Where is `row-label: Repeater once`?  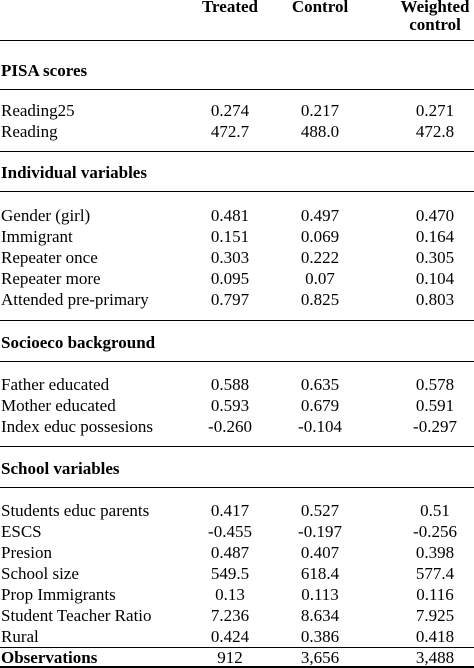 row-label: Repeater once is located at coordinates (49, 257).